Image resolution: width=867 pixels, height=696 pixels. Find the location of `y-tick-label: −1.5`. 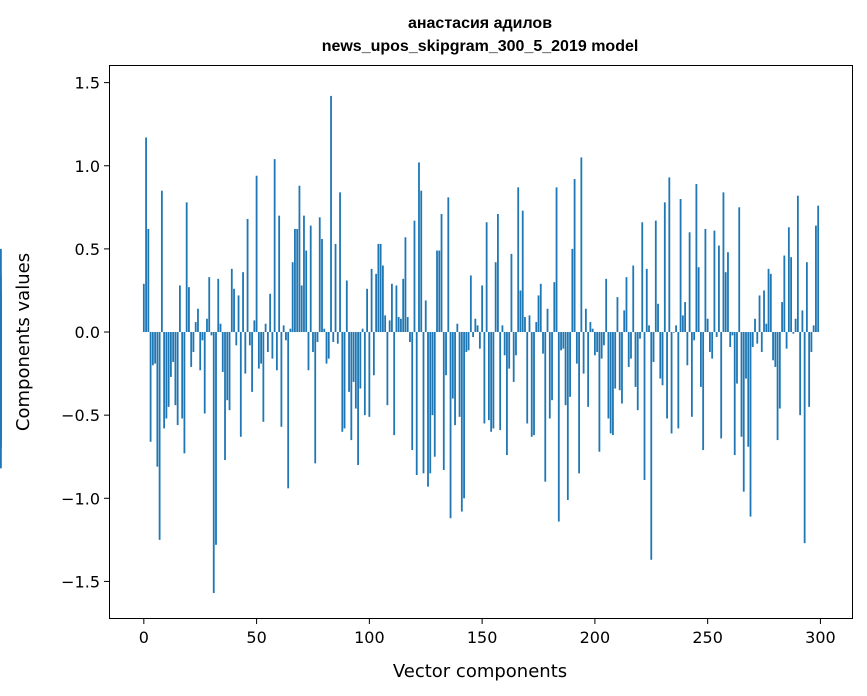

y-tick-label: −1.5 is located at coordinates (80, 581).